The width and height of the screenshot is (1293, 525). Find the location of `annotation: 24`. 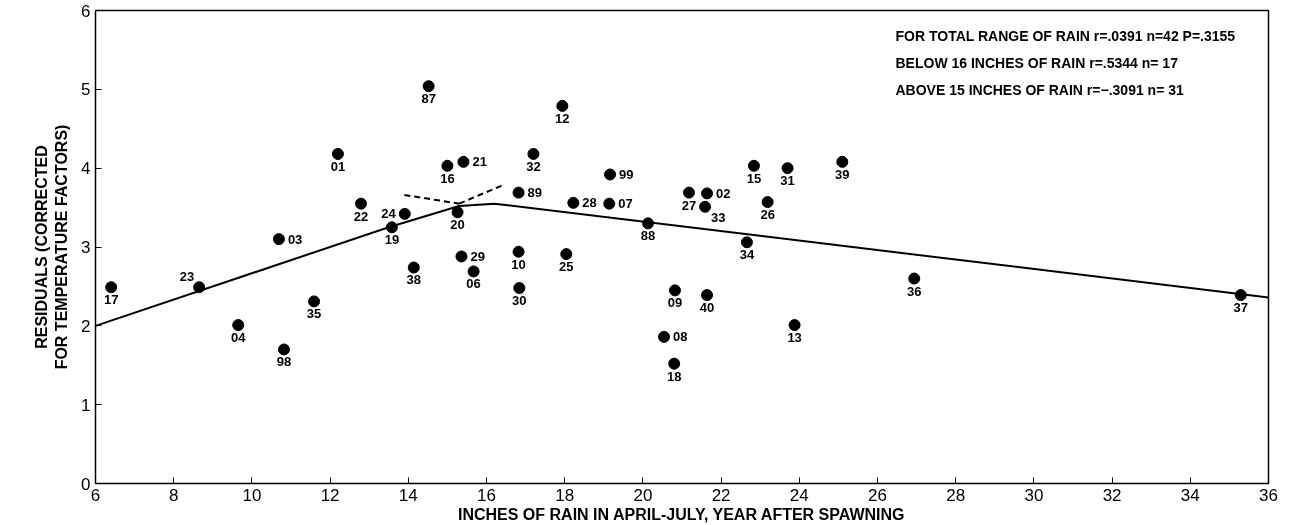

annotation: 24 is located at coordinates (389, 214).